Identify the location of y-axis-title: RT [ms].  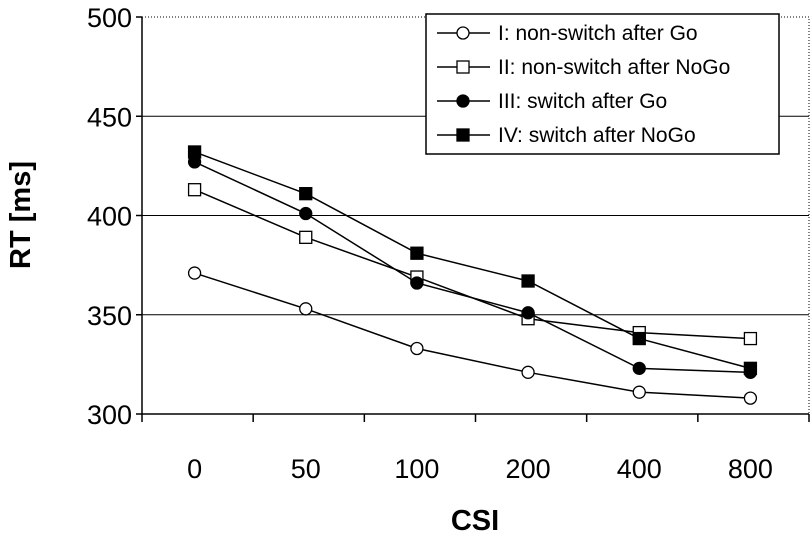
(21, 215).